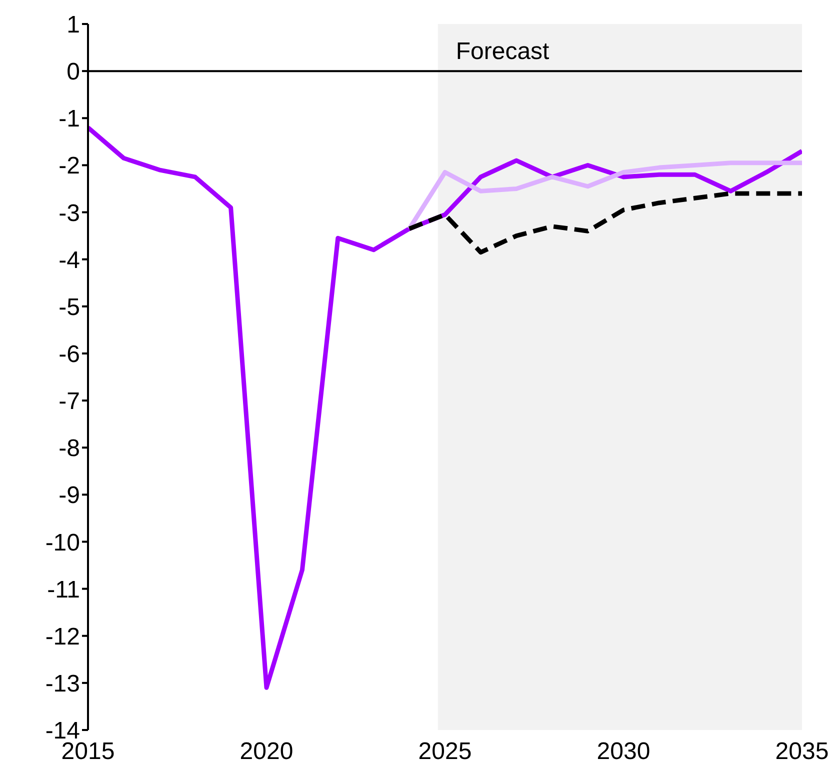 The height and width of the screenshot is (778, 840). Describe the element at coordinates (69, 448) in the screenshot. I see `y-tick-label: -8` at that location.